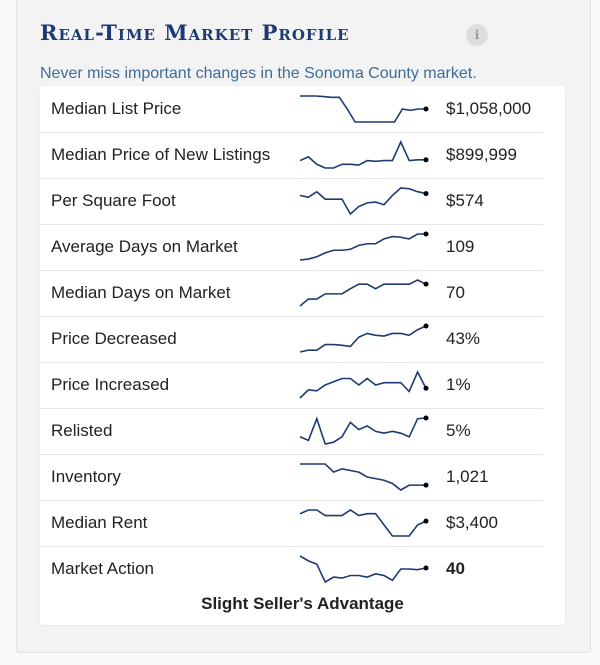 Image resolution: width=600 pixels, height=665 pixels. I want to click on metric-label: Market Action, so click(102, 568).